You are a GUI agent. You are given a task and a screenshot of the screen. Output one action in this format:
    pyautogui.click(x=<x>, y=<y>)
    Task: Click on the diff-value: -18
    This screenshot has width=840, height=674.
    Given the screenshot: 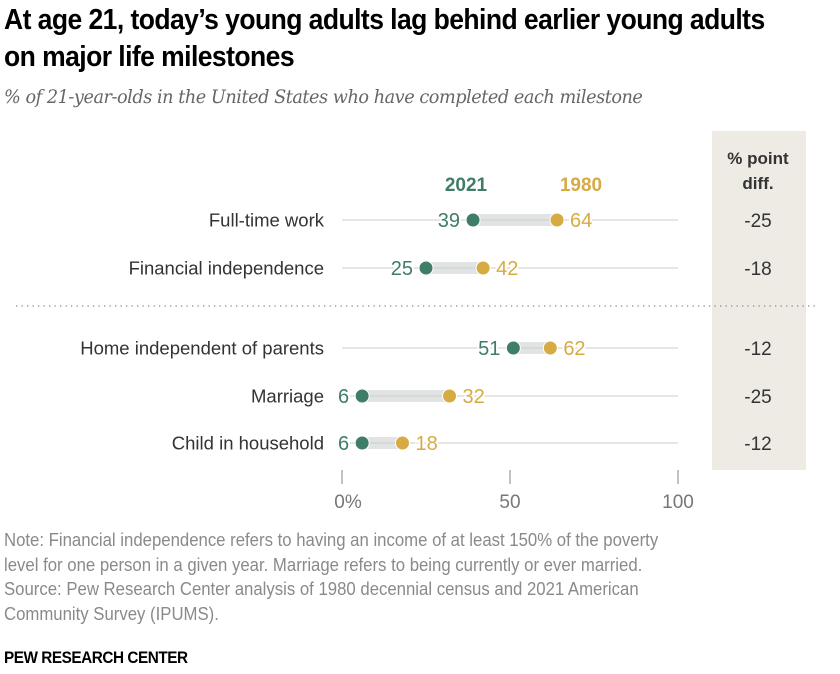 What is the action you would take?
    pyautogui.click(x=757, y=269)
    